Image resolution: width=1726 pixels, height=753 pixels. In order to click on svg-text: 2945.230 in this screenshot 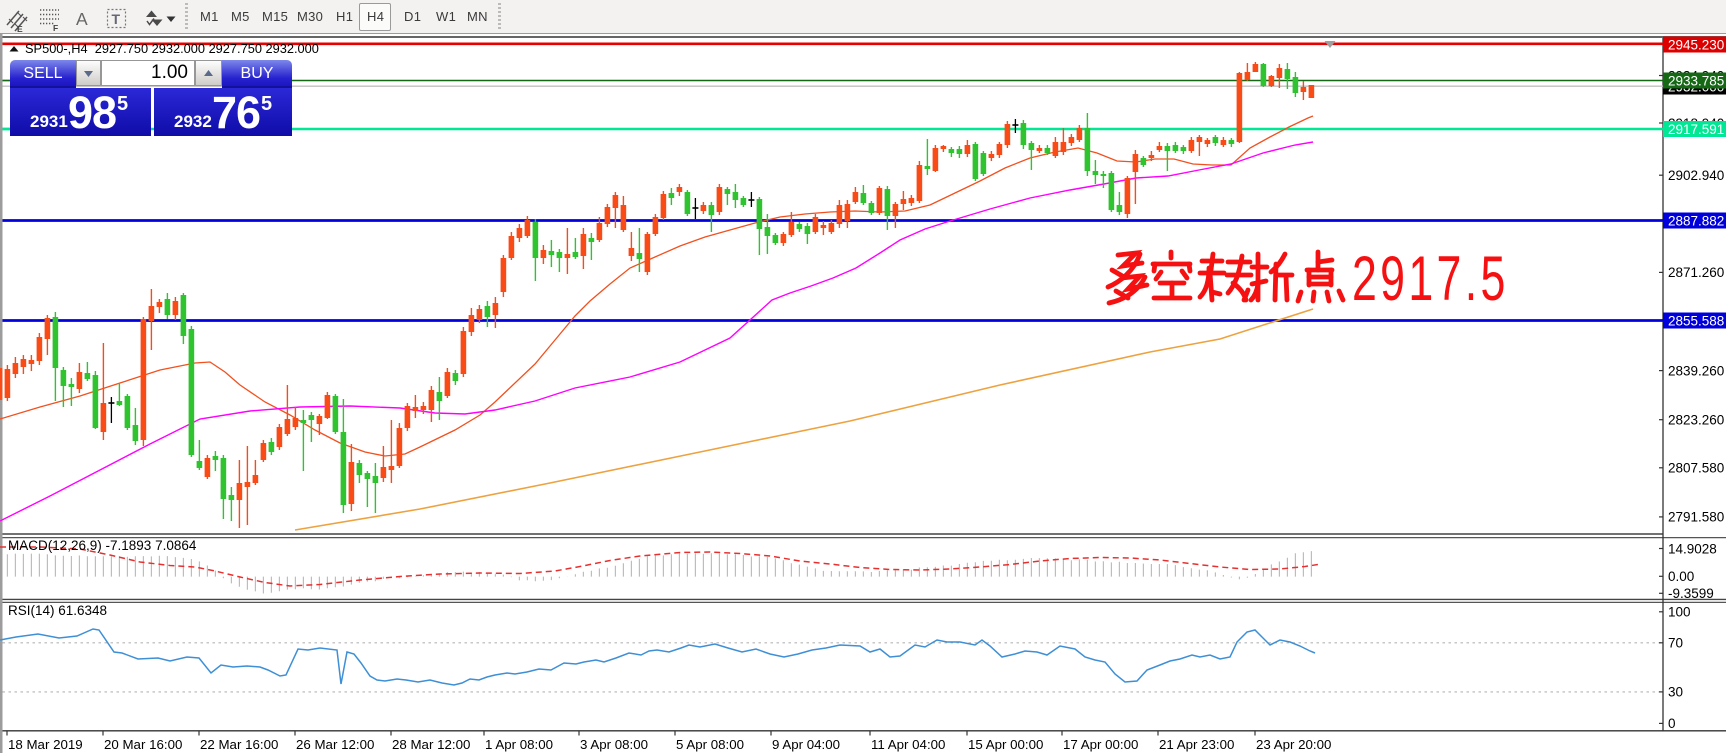, I will do `click(1696, 44)`.